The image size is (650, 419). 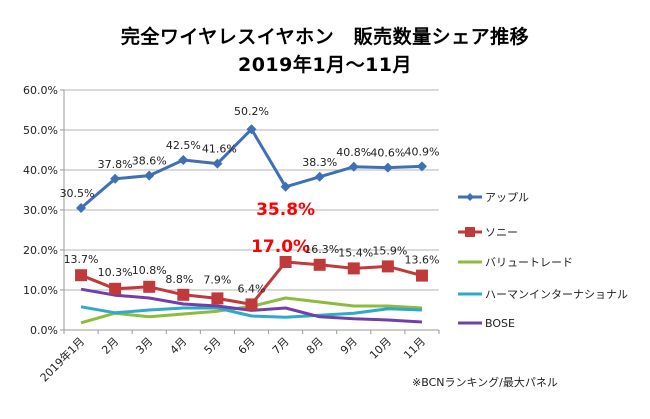 I want to click on series-line, so click(x=251, y=312).